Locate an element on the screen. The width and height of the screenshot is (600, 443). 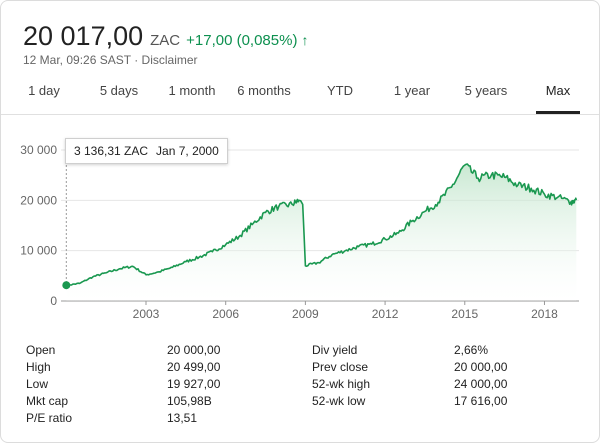
stat-value-open: 20 000,00 is located at coordinates (194, 350).